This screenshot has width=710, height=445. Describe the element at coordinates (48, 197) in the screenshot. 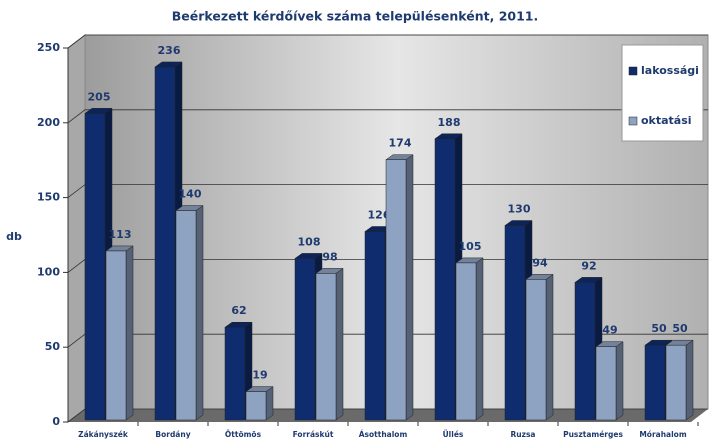

I see `y-tick-label: 150` at that location.